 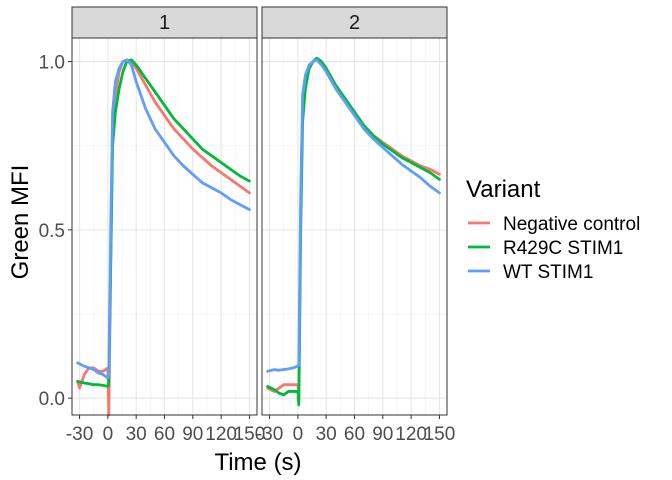 What do you see at coordinates (503, 189) in the screenshot?
I see `legend-title: Variant` at bounding box center [503, 189].